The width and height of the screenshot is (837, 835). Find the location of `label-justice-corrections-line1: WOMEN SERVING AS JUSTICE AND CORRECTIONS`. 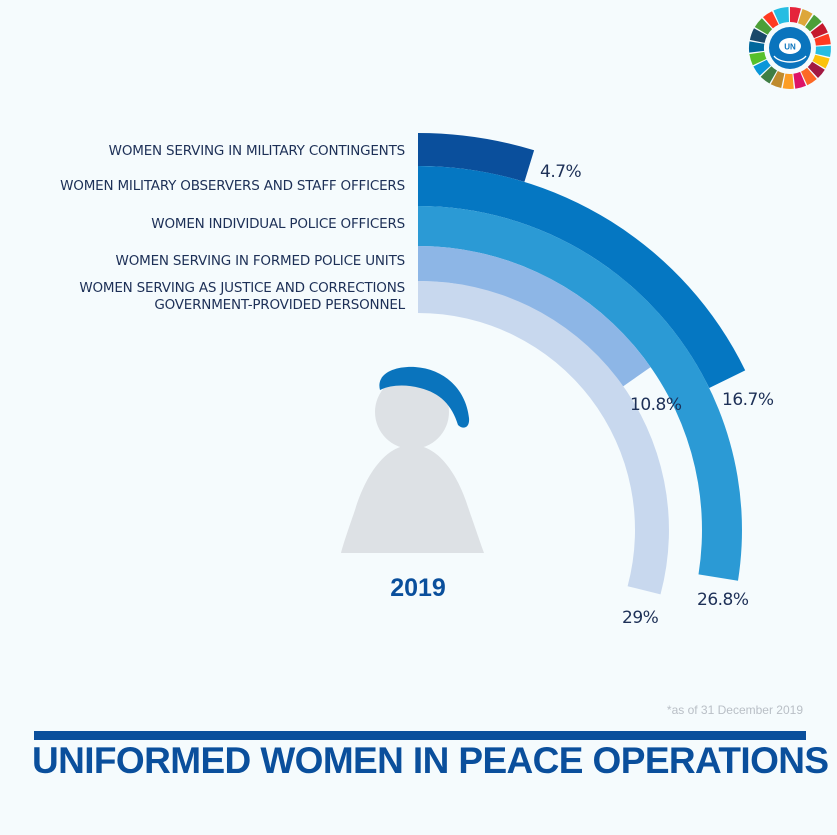

label-justice-corrections-line1: WOMEN SERVING AS JUSTICE AND CORRECTIONS is located at coordinates (242, 288).